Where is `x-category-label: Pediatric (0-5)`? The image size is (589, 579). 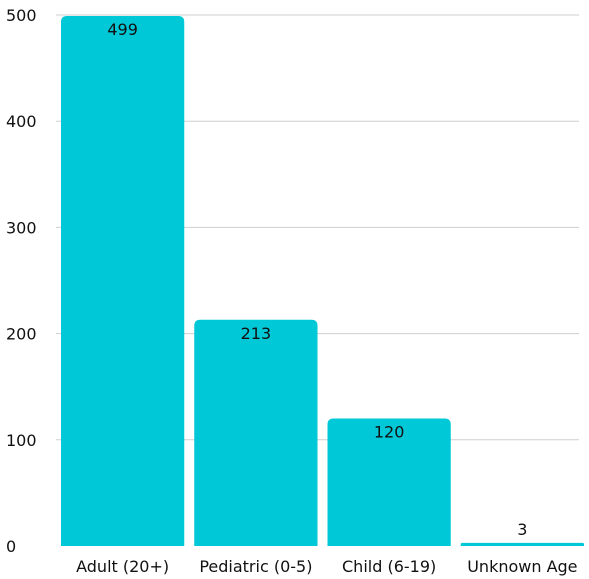
x-category-label: Pediatric (0-5) is located at coordinates (255, 566).